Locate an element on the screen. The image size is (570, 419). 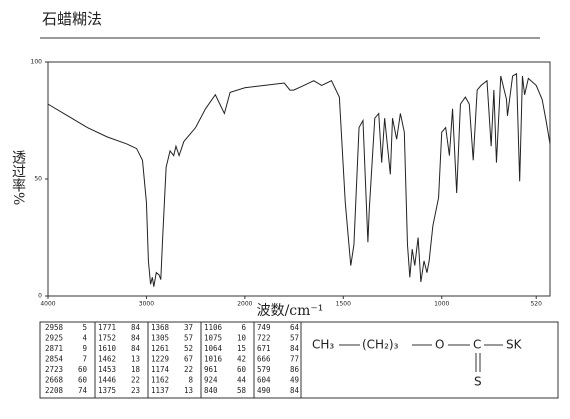
peak-wavenumber: 1368 is located at coordinates (160, 327).